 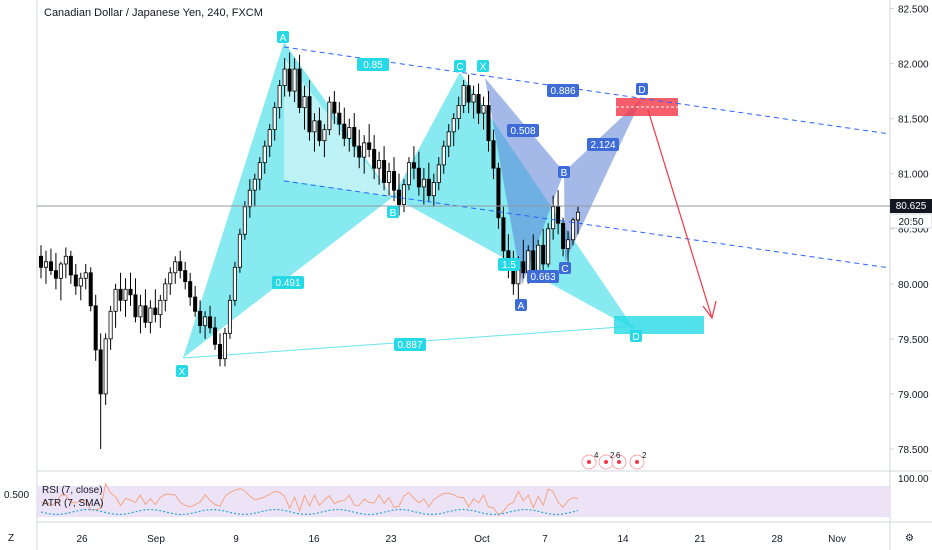 What do you see at coordinates (542, 277) in the screenshot?
I see `ratio-label-0663: 0.663` at bounding box center [542, 277].